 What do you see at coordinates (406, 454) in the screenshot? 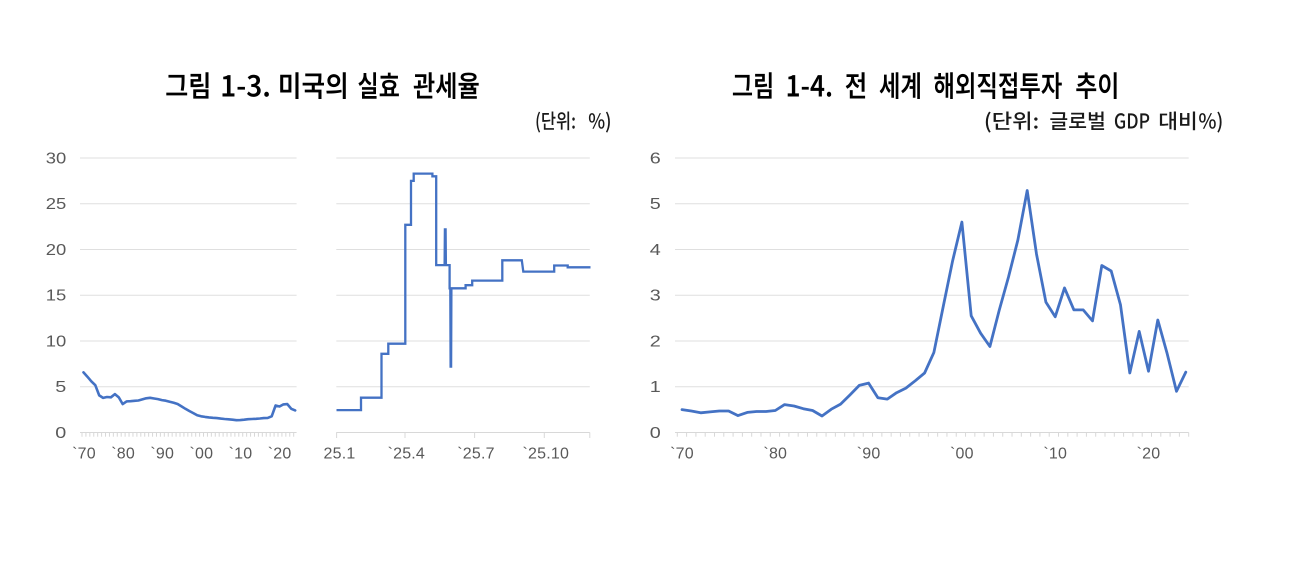
I see `svg-text: `25.4` at bounding box center [406, 454].